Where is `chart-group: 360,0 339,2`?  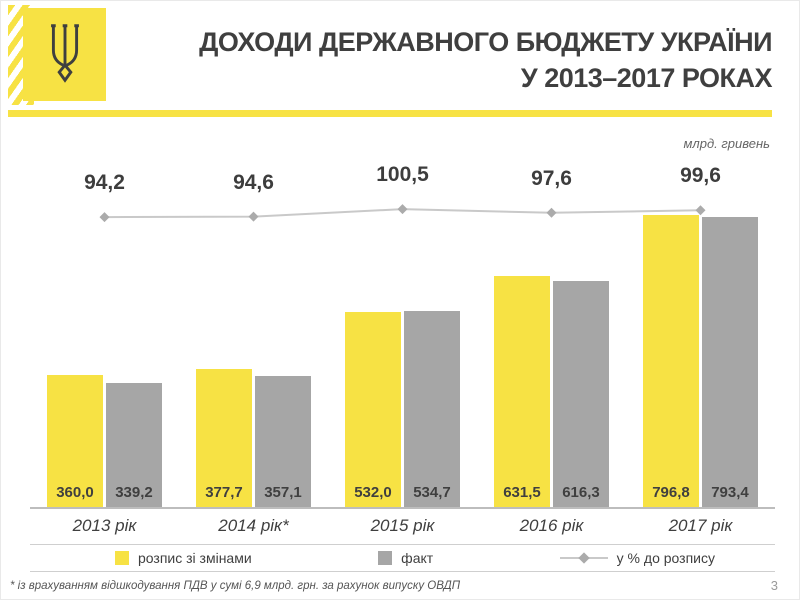 chart-group: 360,0 339,2 is located at coordinates (104, 441).